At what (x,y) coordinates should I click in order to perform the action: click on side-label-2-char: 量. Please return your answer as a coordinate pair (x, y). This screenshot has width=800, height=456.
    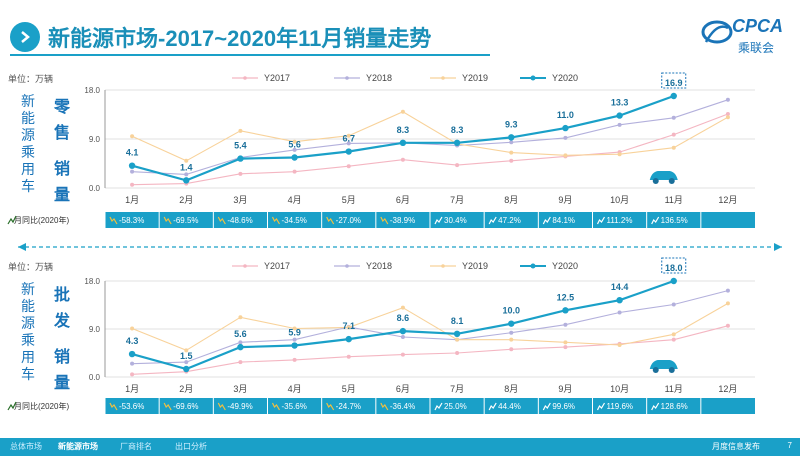
    Looking at the image, I should click on (62, 383).